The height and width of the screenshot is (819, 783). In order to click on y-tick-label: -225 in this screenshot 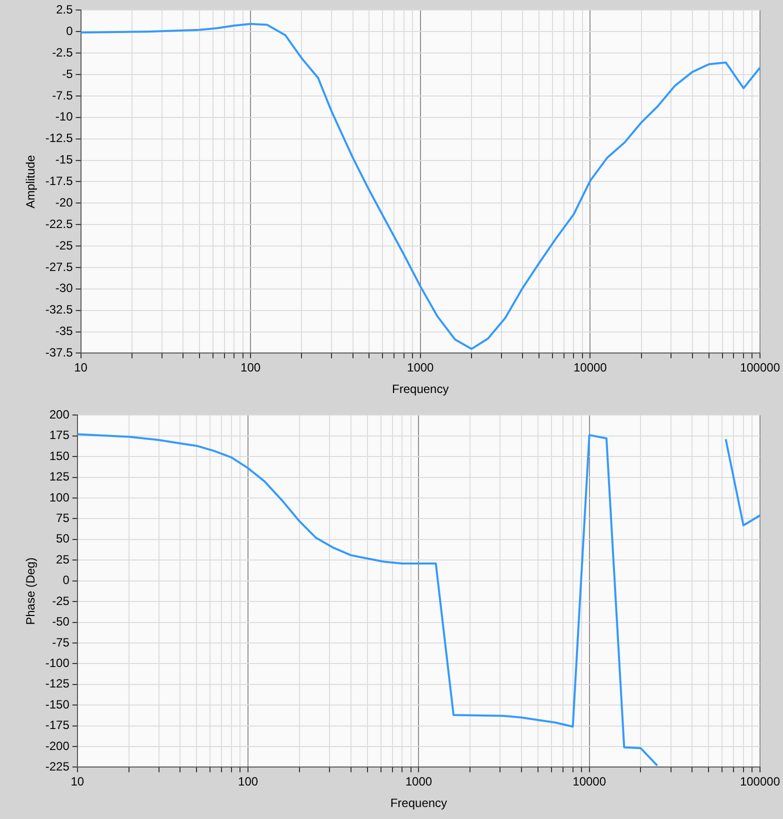, I will do `click(57, 767)`.